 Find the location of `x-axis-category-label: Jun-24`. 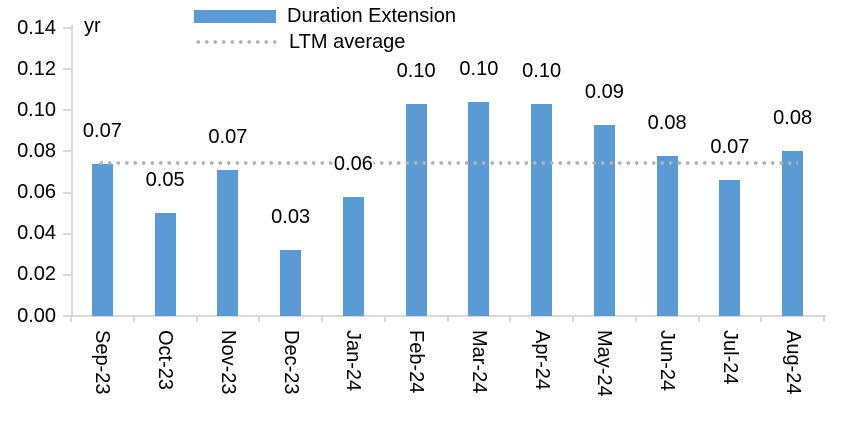

x-axis-category-label: Jun-24 is located at coordinates (667, 361).